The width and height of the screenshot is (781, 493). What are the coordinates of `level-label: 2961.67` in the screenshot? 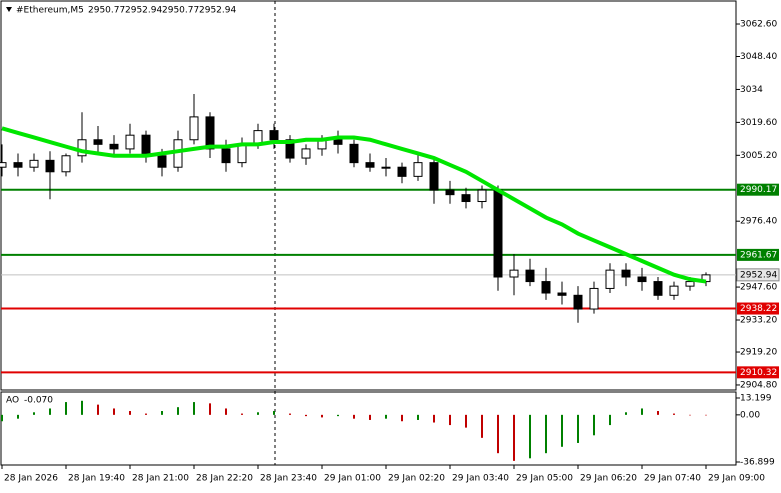 It's located at (758, 255).